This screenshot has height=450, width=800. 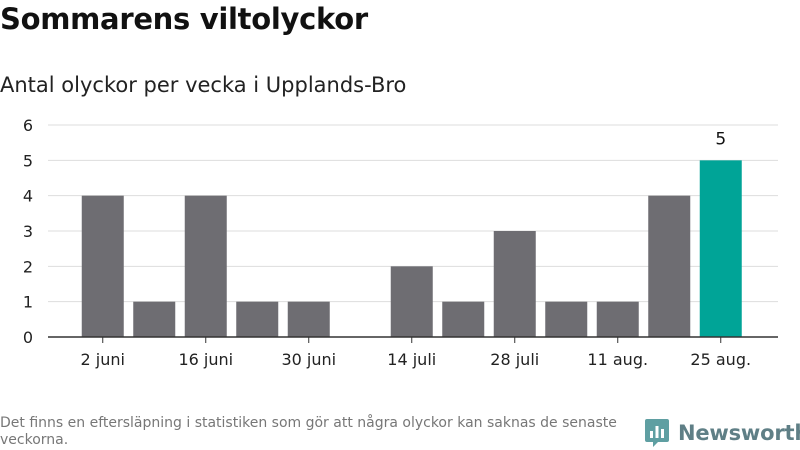 What do you see at coordinates (657, 433) in the screenshot?
I see `bar-chart-badge-icon` at bounding box center [657, 433].